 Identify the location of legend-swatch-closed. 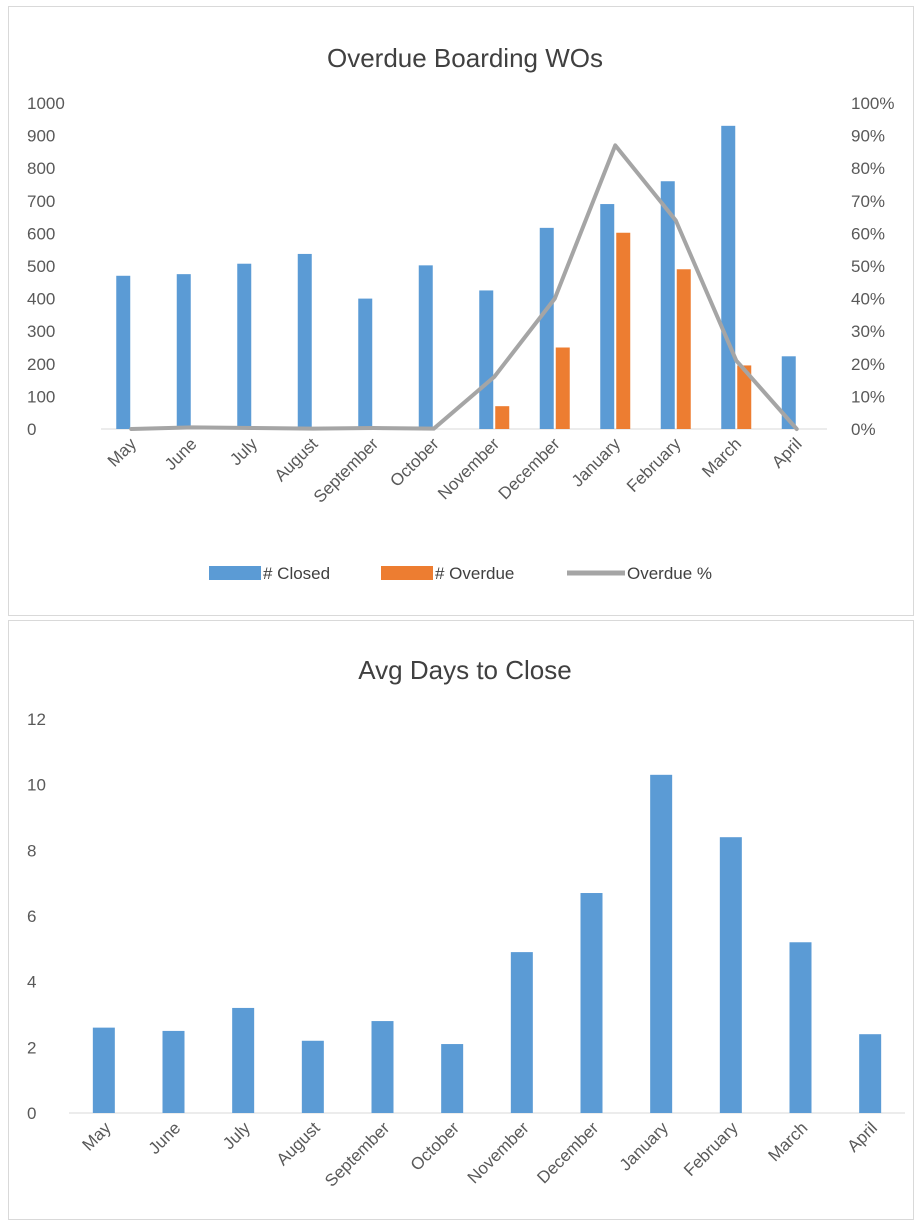
(235, 573).